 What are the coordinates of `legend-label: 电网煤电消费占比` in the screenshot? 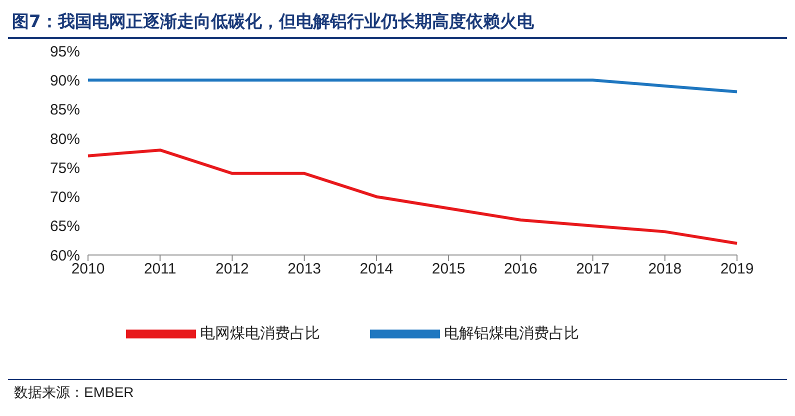 It's located at (260, 333).